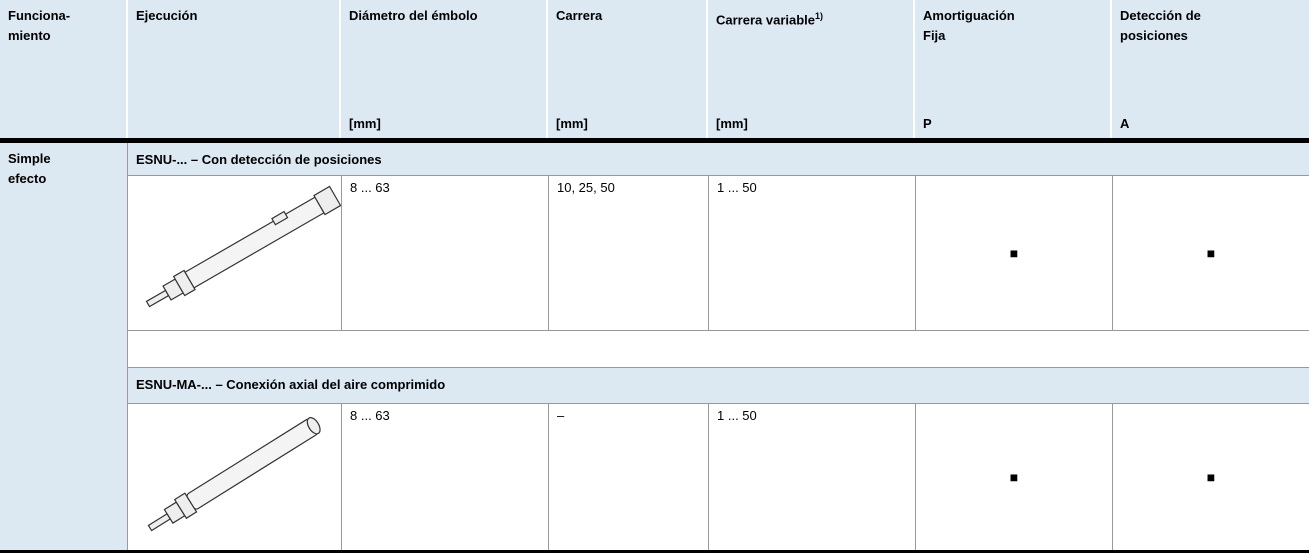 The image size is (1309, 556). What do you see at coordinates (234, 70) in the screenshot?
I see `header-cell: Ejecución` at bounding box center [234, 70].